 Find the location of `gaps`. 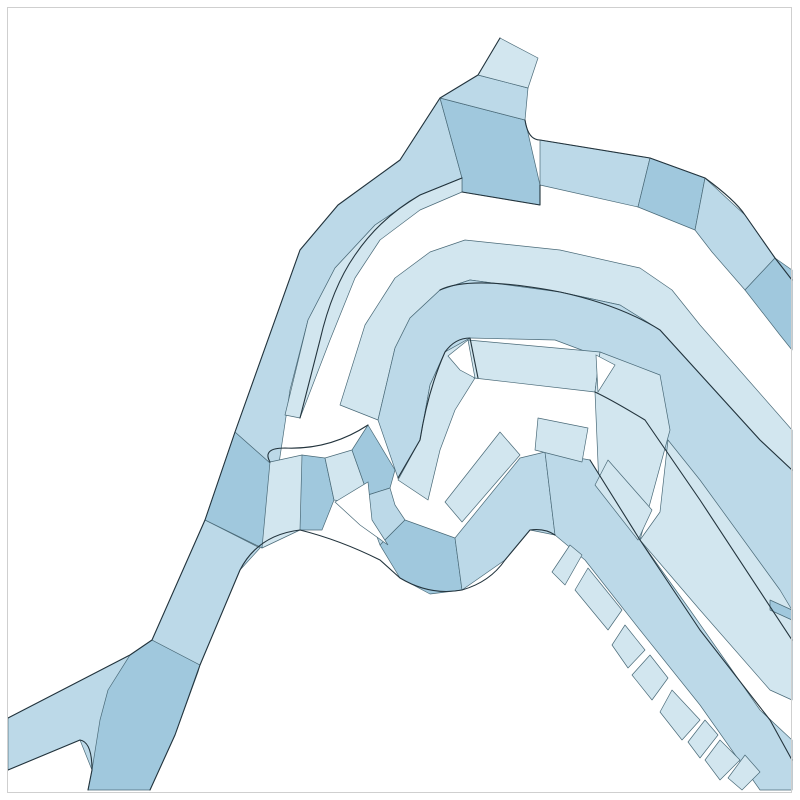

gaps is located at coordinates (475, 442).